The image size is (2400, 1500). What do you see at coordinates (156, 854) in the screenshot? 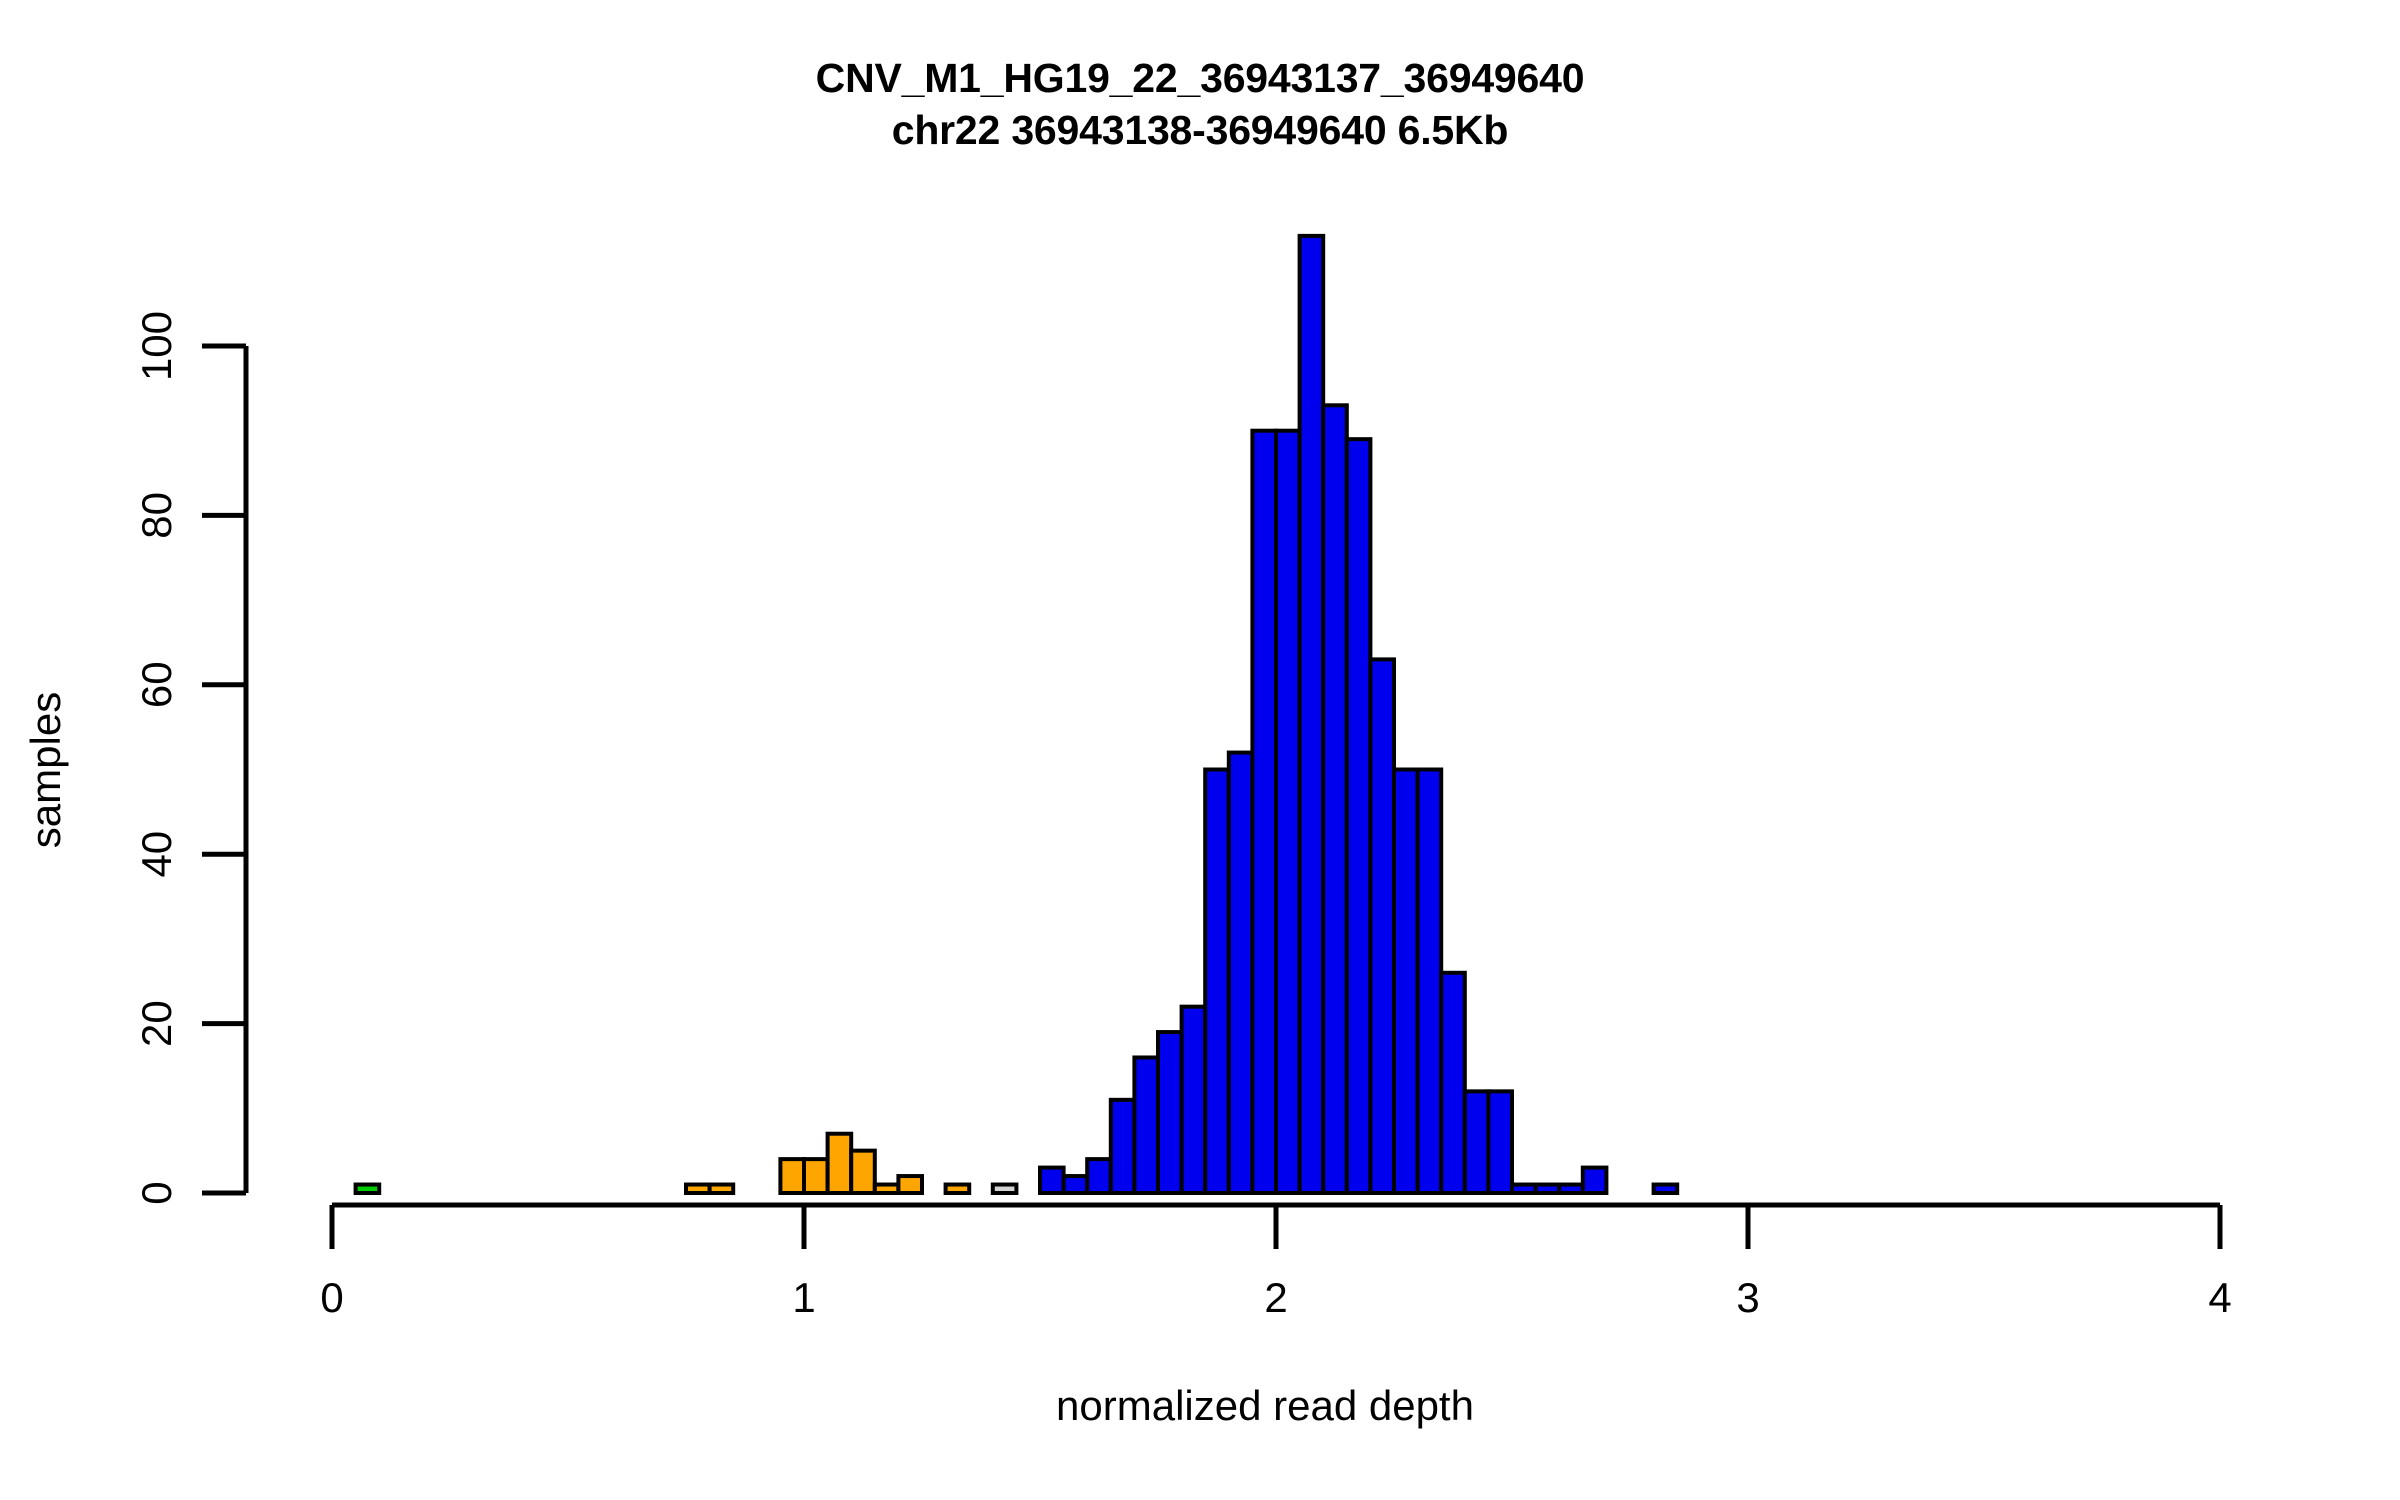
I see `y-tick-label: 40` at bounding box center [156, 854].